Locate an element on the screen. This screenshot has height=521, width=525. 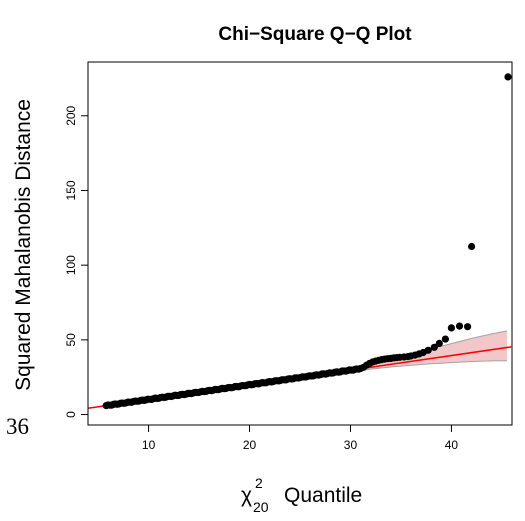
x-tick-label: 20 is located at coordinates (250, 445).